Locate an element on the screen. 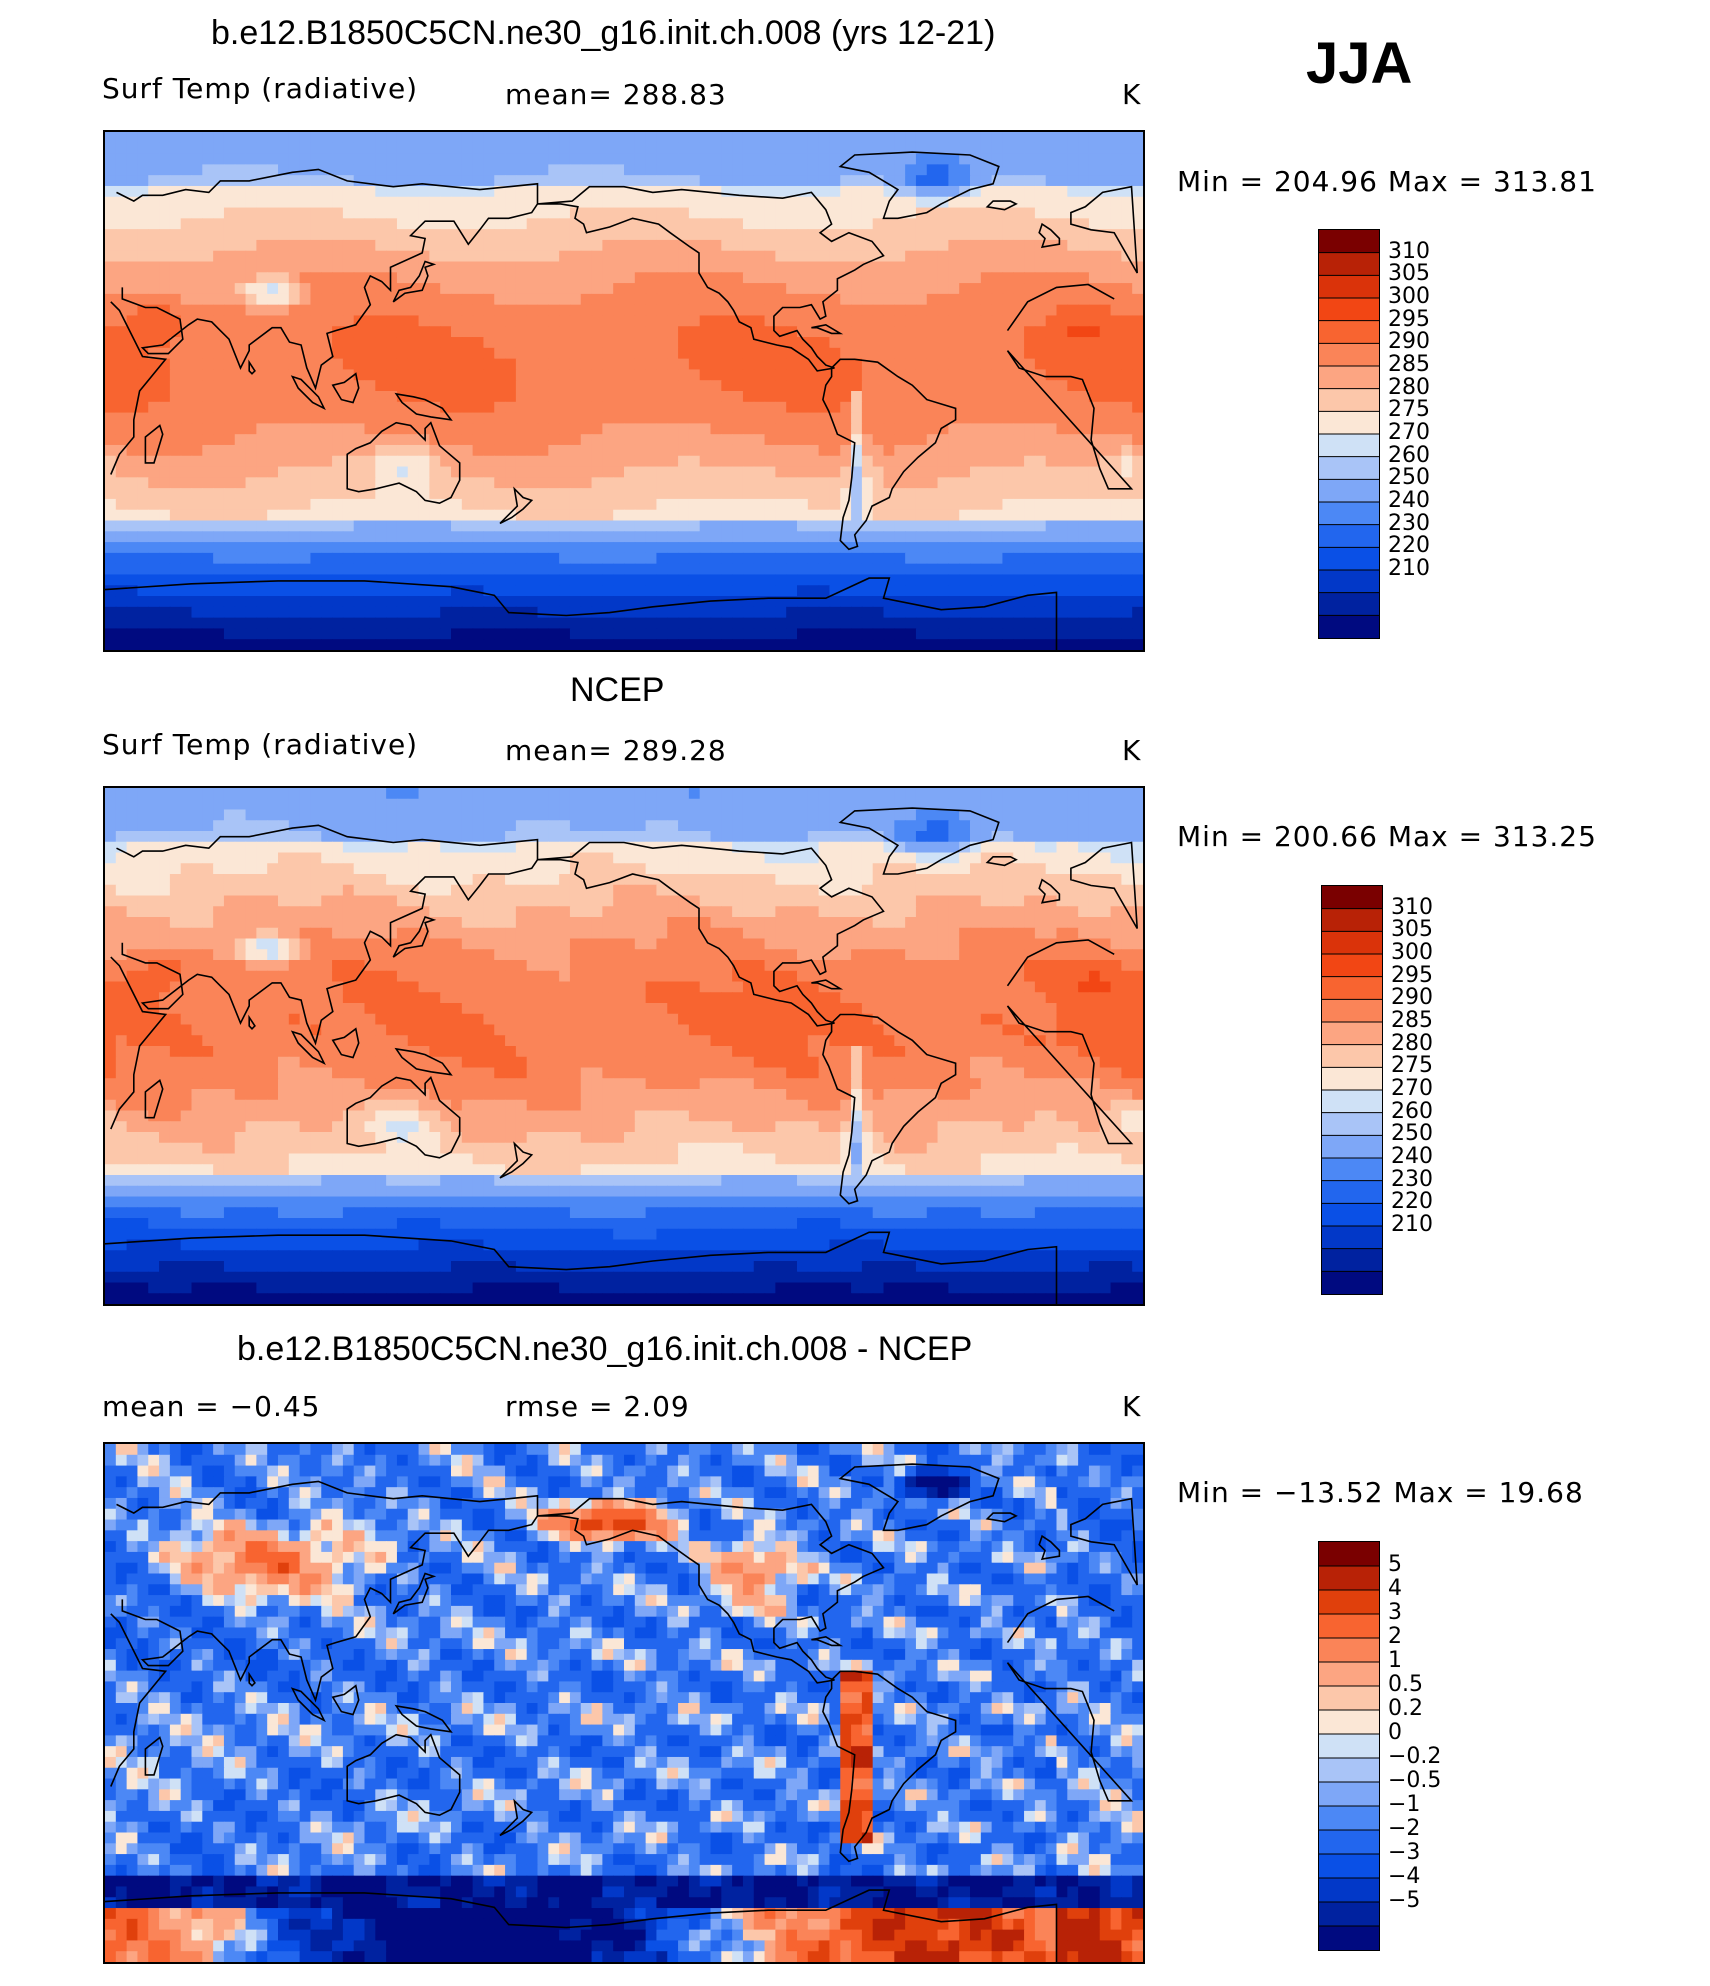 This screenshot has width=1710, height=1986. colorbar-tick-label: 290 is located at coordinates (1409, 342).